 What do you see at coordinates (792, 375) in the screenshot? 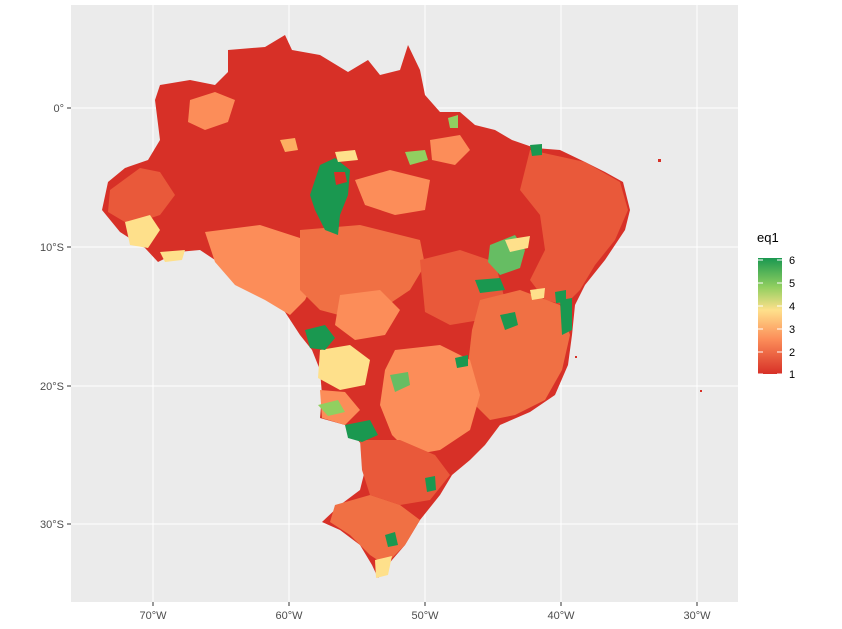
I see `legend-label: 1` at bounding box center [792, 375].